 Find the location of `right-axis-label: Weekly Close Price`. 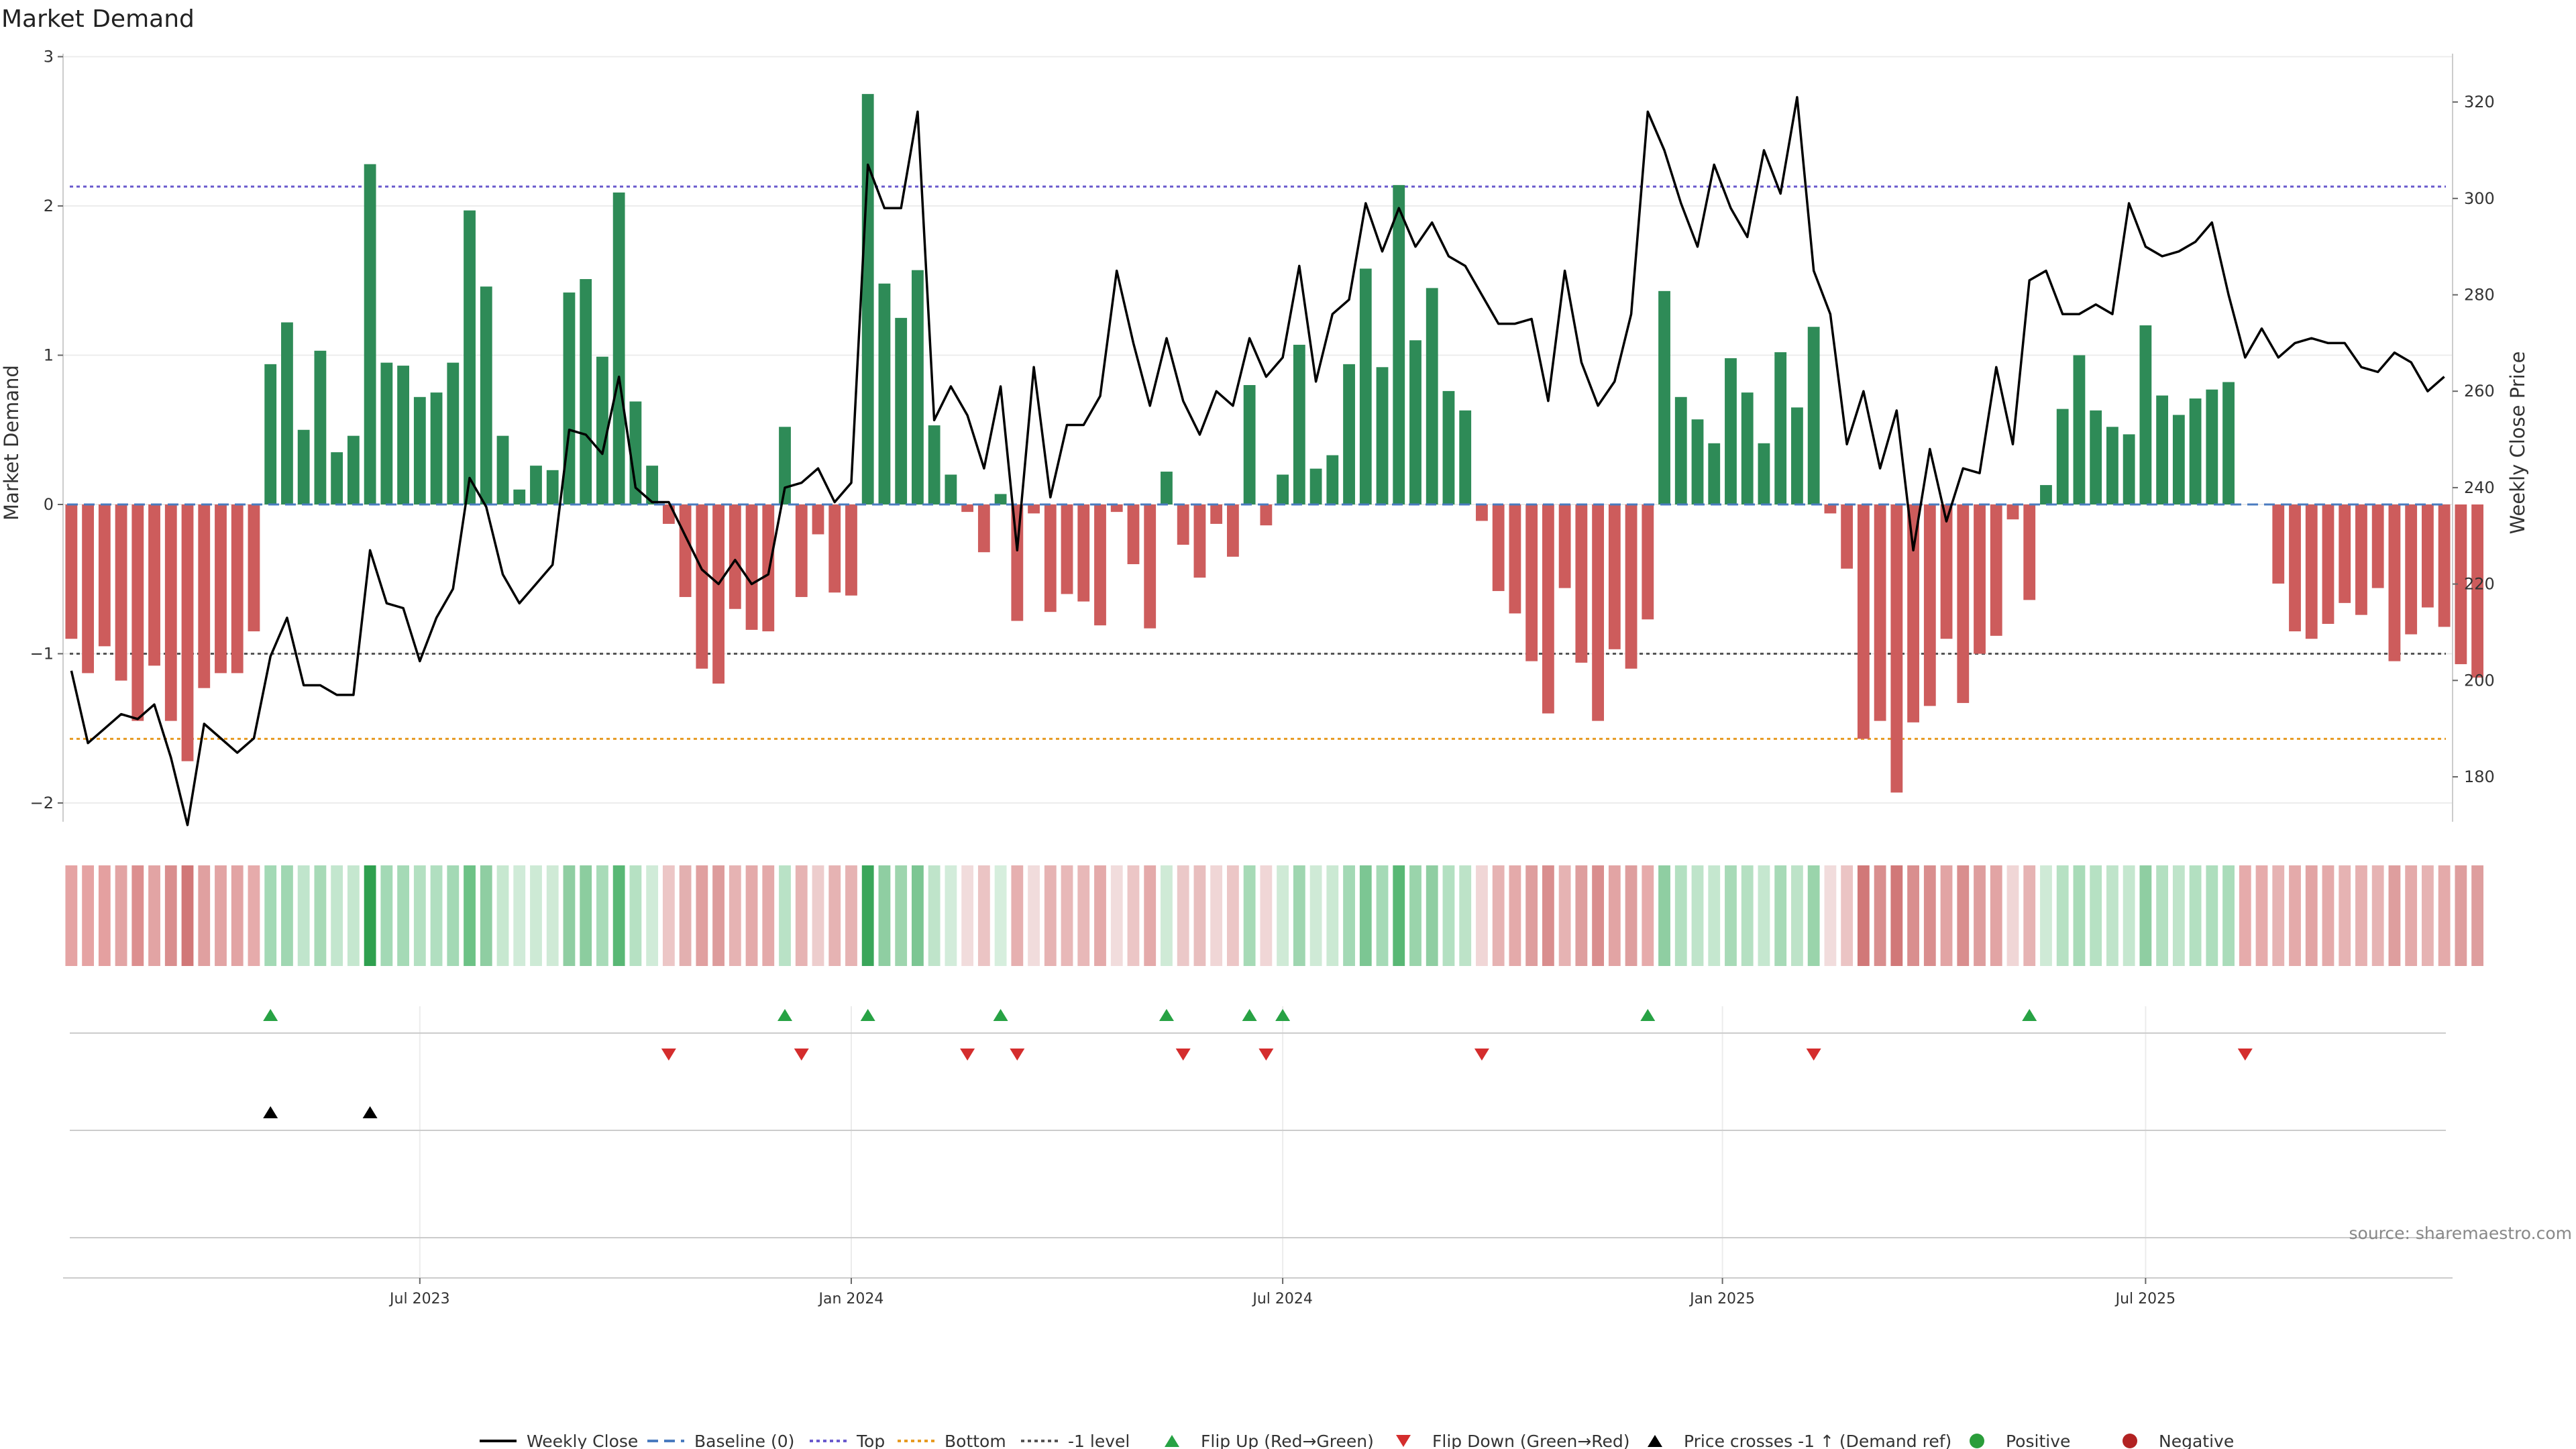

right-axis-label: Weekly Close Price is located at coordinates (2517, 443).